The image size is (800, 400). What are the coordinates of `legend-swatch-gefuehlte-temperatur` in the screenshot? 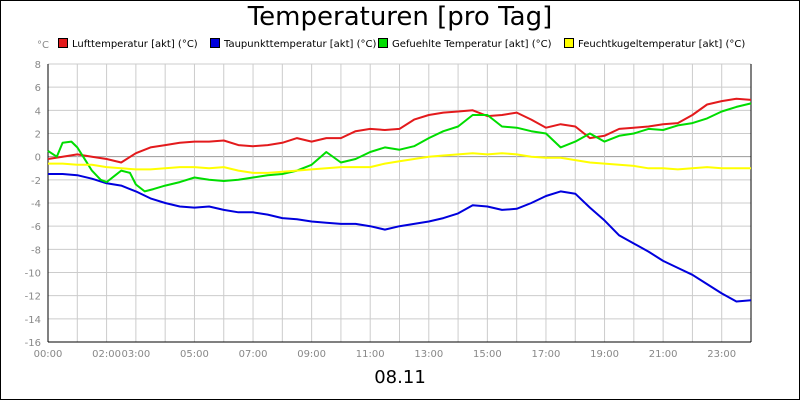 It's located at (383, 43).